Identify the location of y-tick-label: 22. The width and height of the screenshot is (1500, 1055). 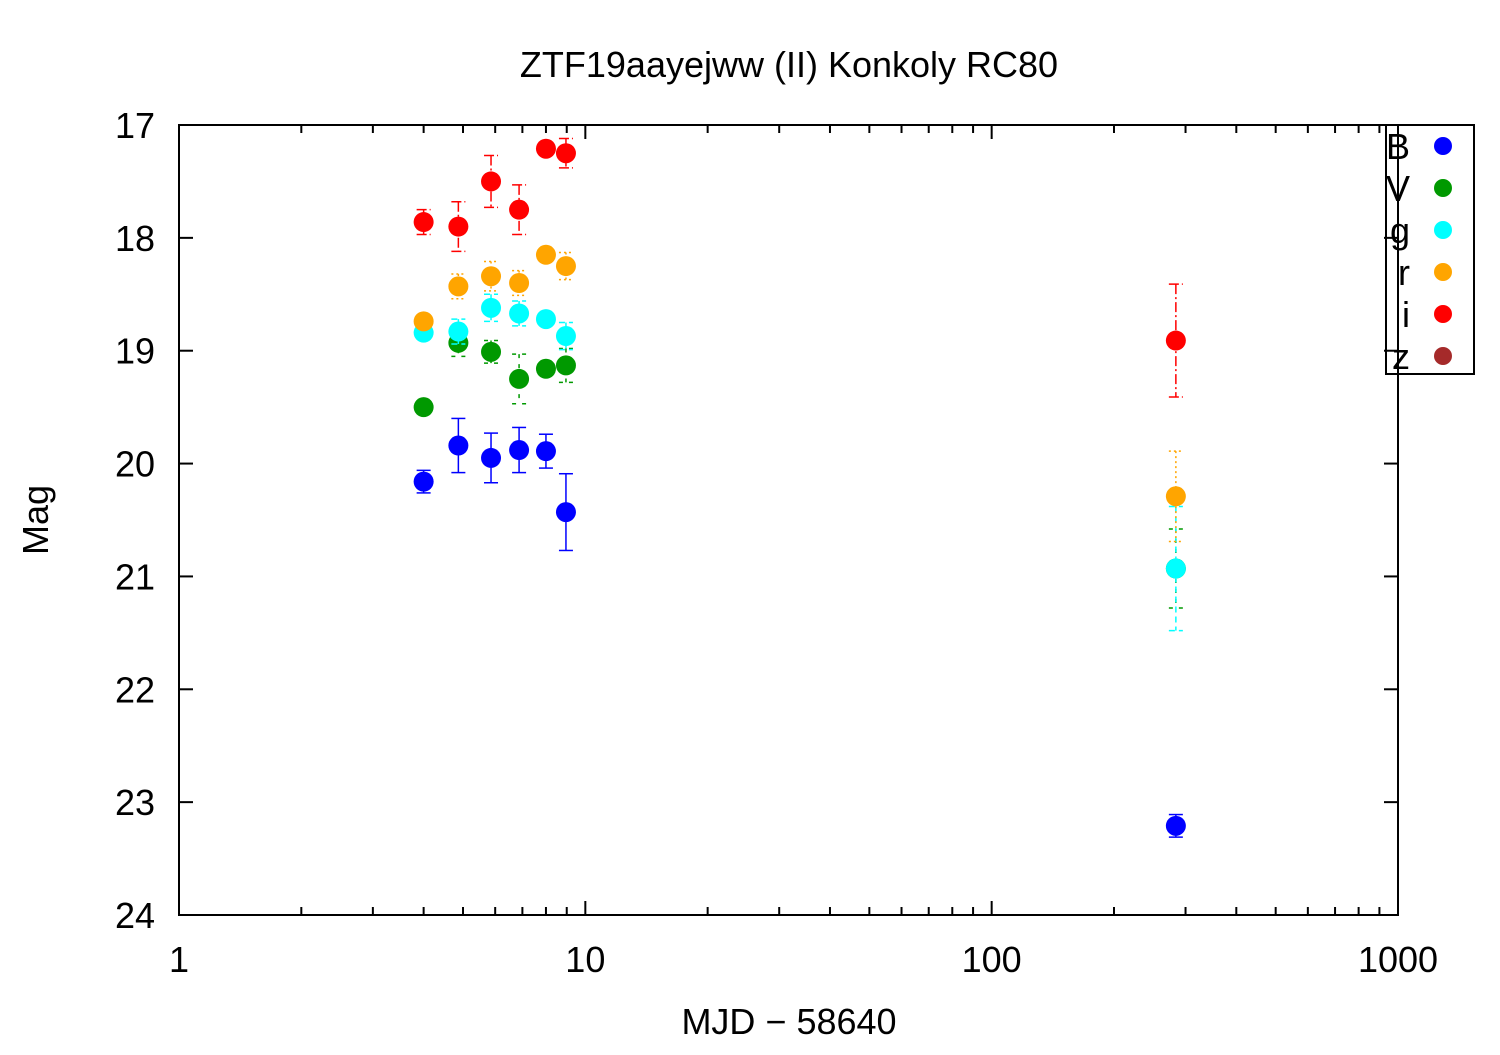
(135, 689).